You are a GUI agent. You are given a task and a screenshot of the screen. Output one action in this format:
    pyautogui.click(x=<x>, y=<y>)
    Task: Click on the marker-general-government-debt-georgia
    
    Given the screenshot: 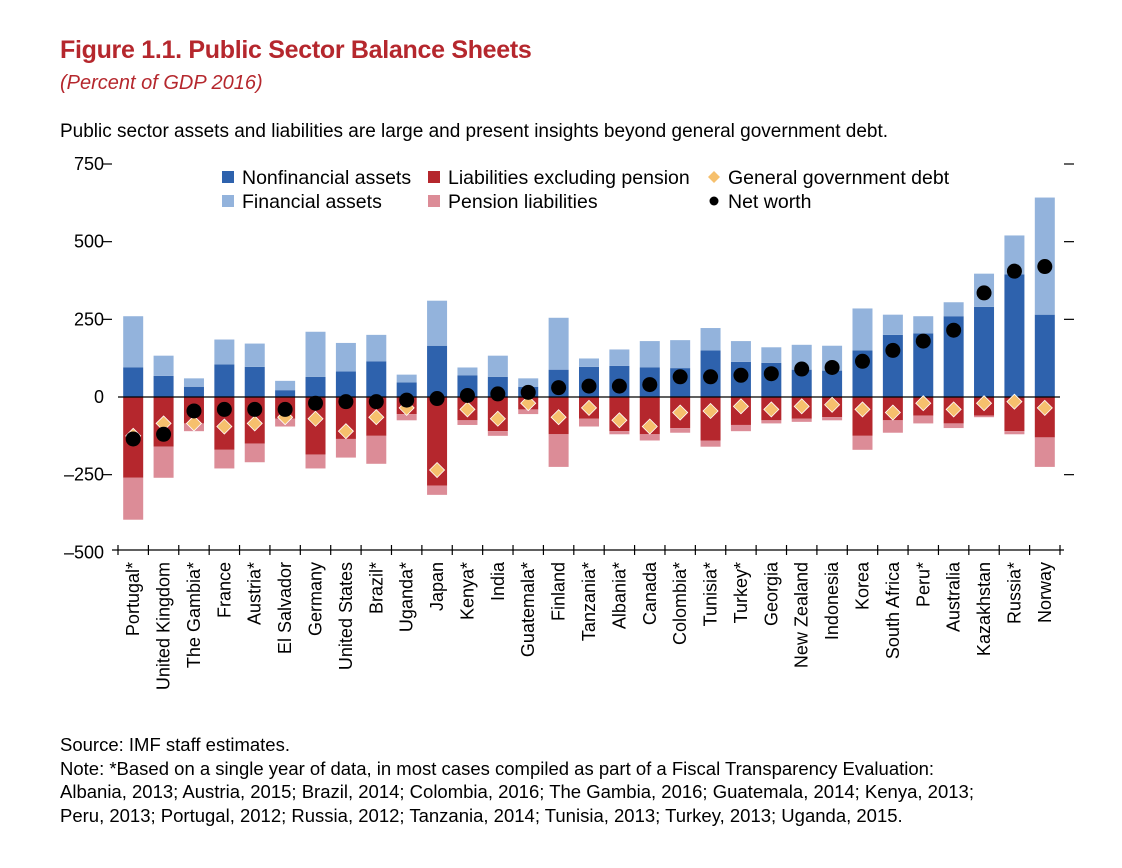 What is the action you would take?
    pyautogui.click(x=771, y=409)
    